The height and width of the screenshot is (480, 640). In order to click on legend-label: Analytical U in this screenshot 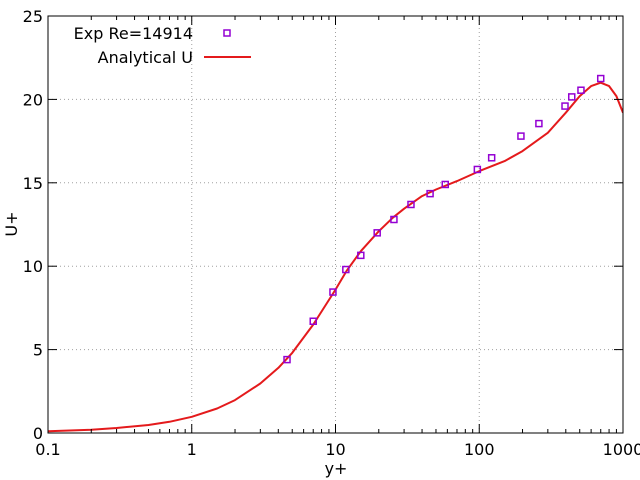, I will do `click(145, 57)`.